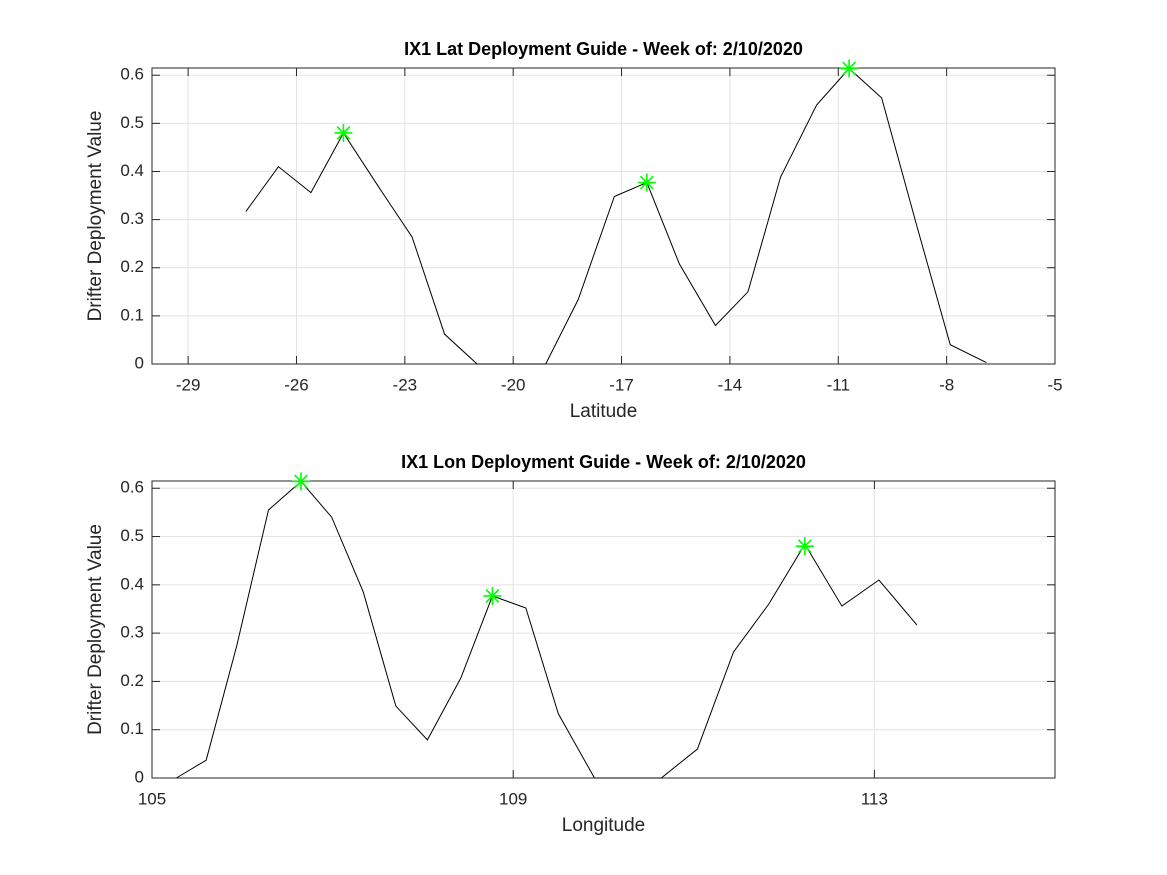 The image size is (1167, 875). I want to click on x-tick-label: -26, so click(296, 384).